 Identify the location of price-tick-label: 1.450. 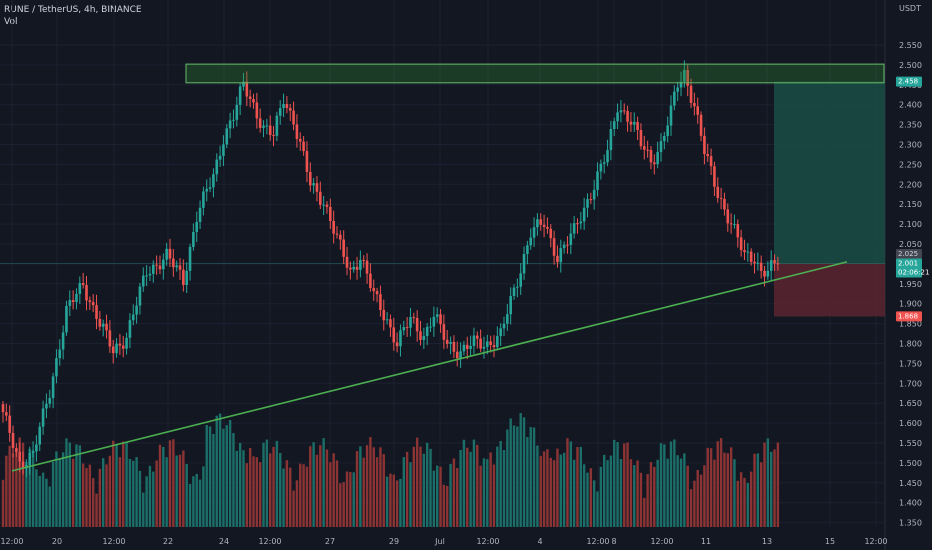
(910, 483).